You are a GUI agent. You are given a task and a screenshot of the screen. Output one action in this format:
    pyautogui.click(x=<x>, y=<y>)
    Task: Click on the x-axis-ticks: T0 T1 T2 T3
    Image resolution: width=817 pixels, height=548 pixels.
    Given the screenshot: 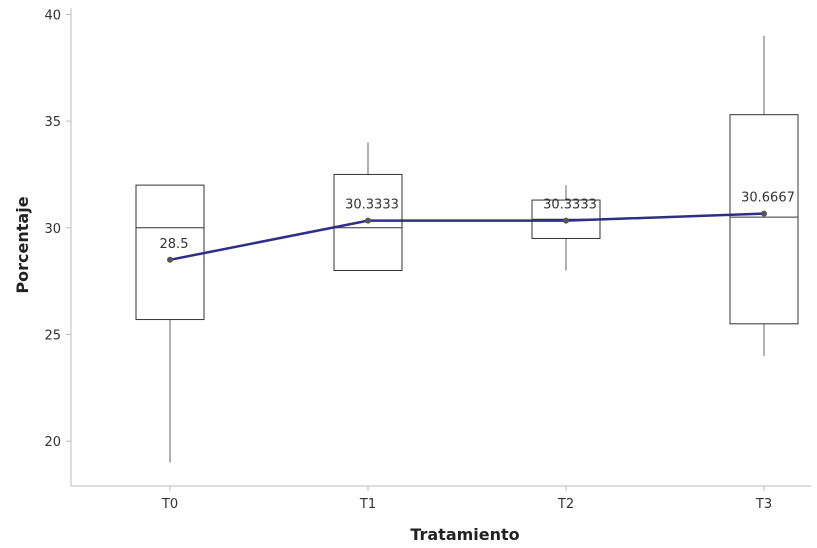 What is the action you would take?
    pyautogui.click(x=466, y=499)
    